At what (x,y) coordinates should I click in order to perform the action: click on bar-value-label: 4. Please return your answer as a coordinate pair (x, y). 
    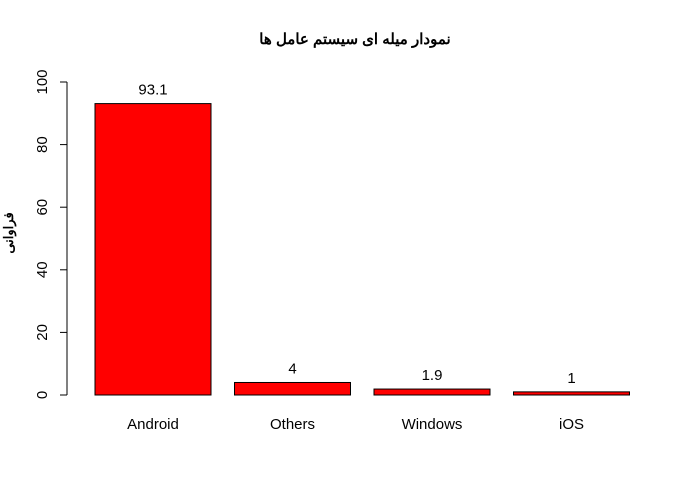
    Looking at the image, I should click on (292, 368).